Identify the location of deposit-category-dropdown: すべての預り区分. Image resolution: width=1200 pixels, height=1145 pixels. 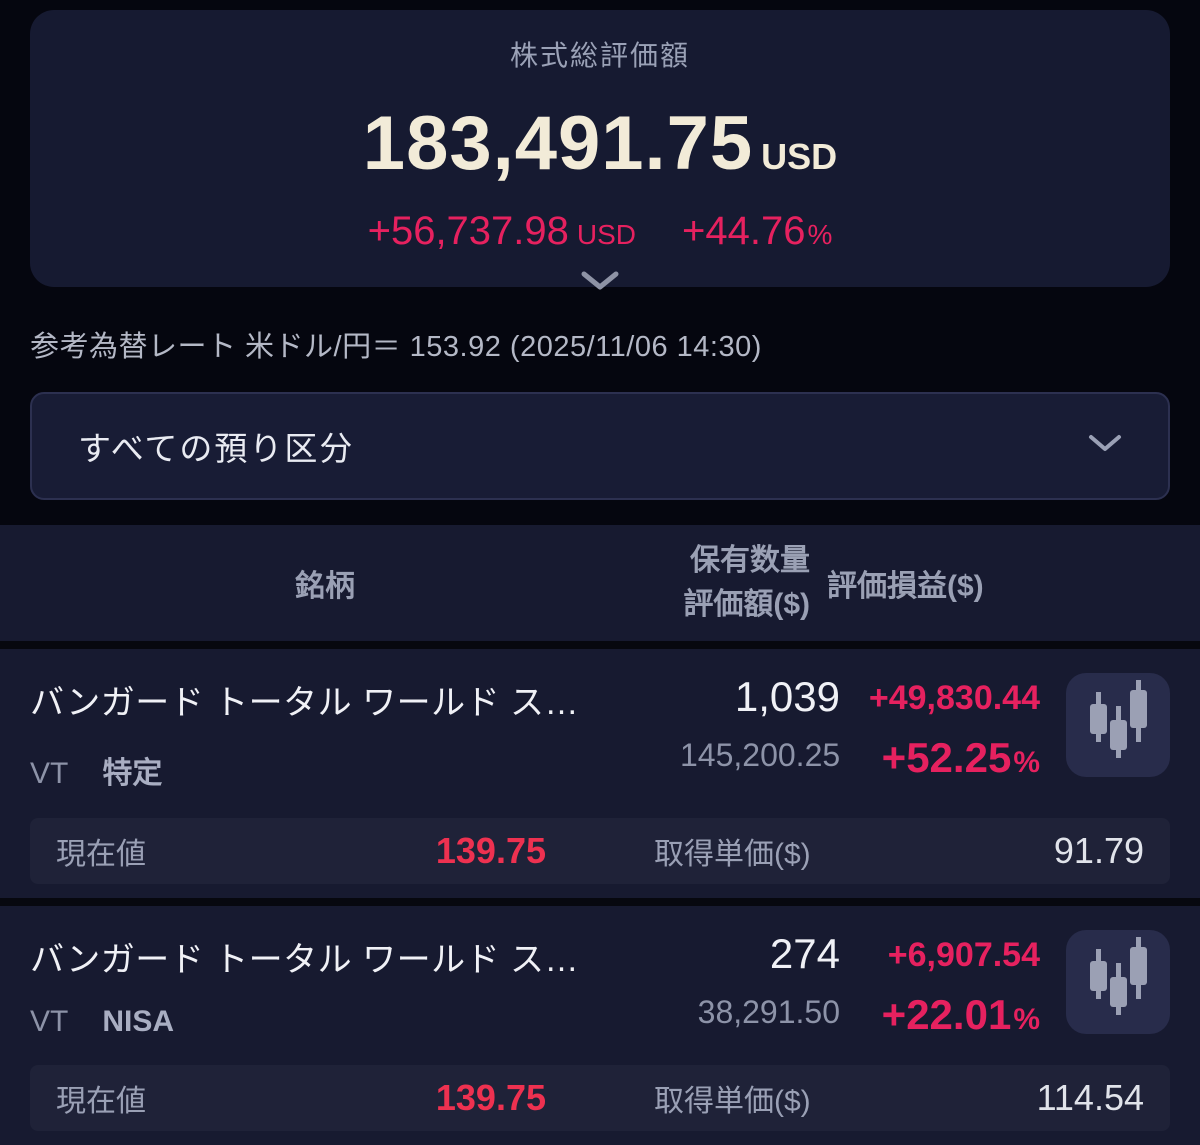
(600, 446).